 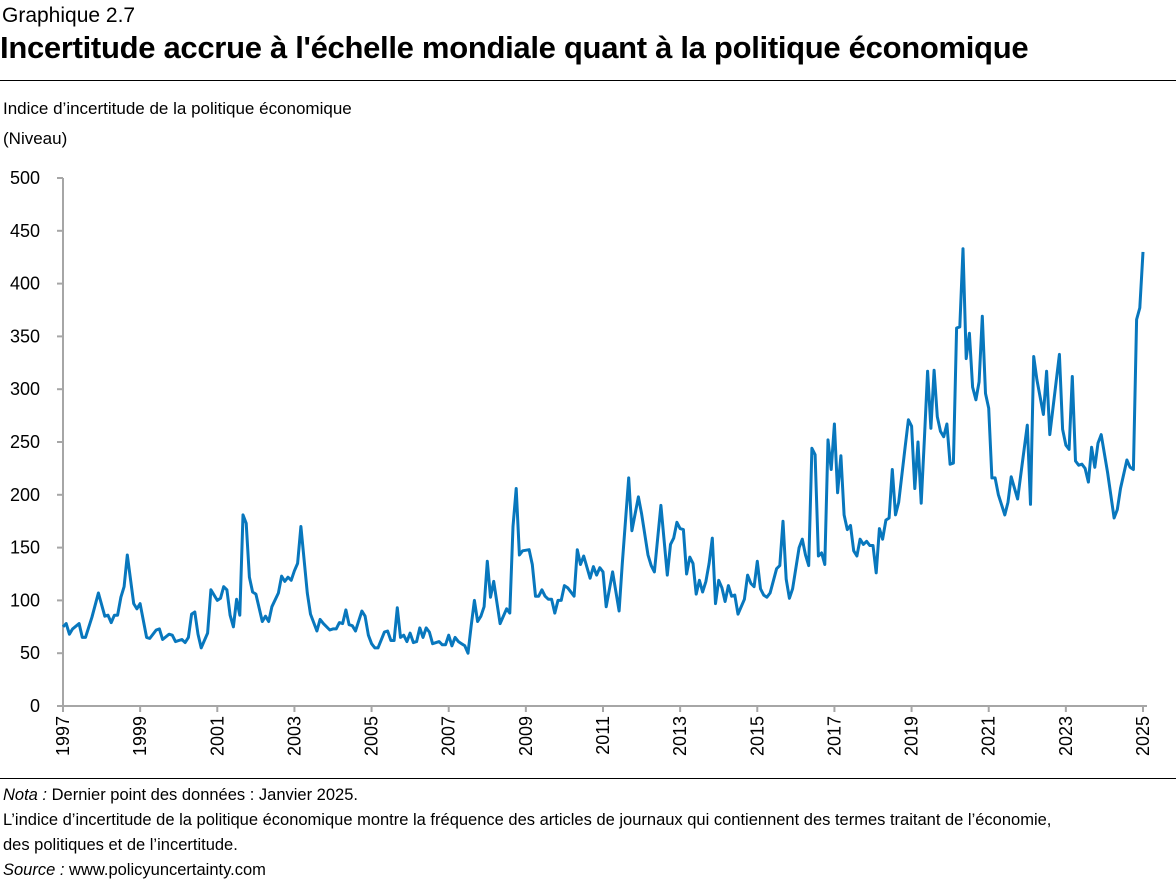 What do you see at coordinates (25, 548) in the screenshot?
I see `y-tick-label: 150` at bounding box center [25, 548].